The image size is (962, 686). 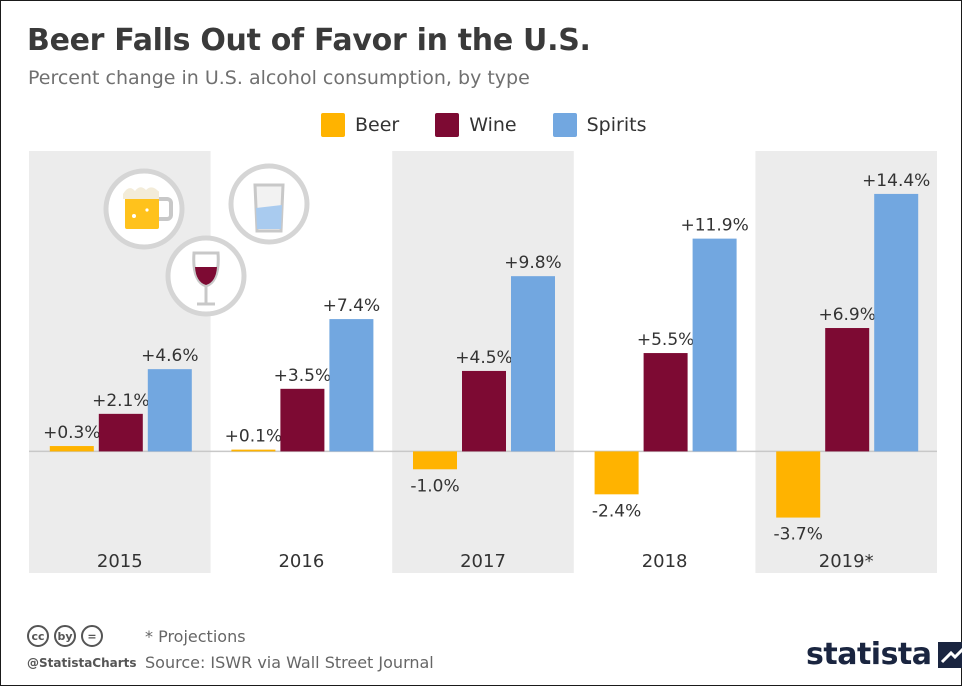 I want to click on x-tick-label: 2018, so click(x=665, y=561).